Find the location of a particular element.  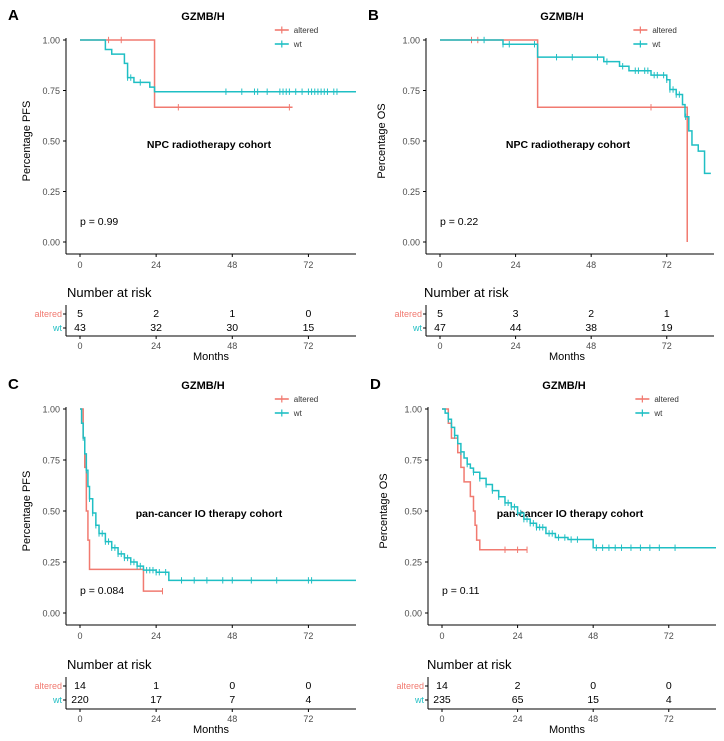

panel-letter: C is located at coordinates (13, 384).